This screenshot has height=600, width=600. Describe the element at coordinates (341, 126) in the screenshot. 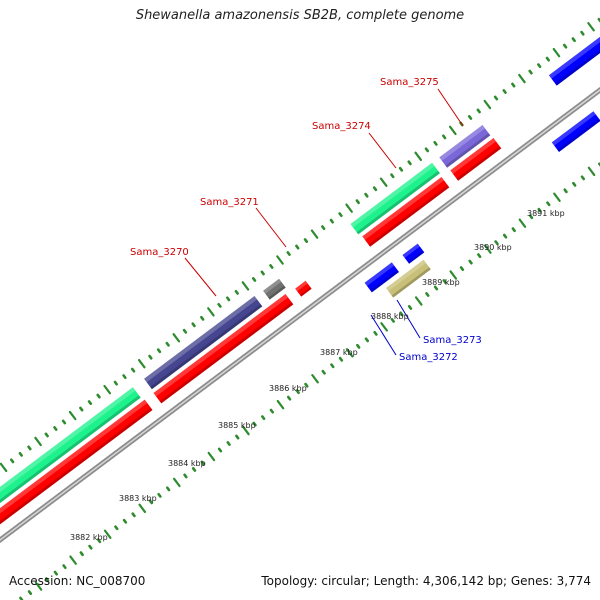

I see `gene-label: Sama_3274` at that location.